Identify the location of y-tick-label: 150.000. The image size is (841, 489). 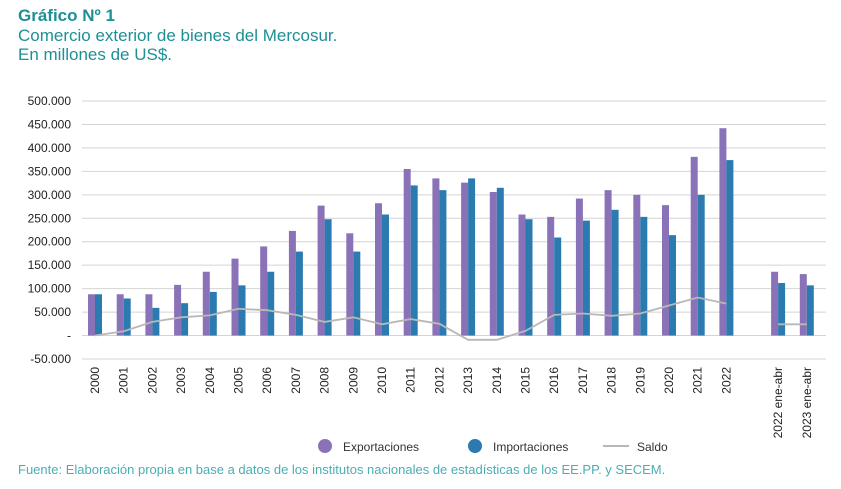
(50, 265).